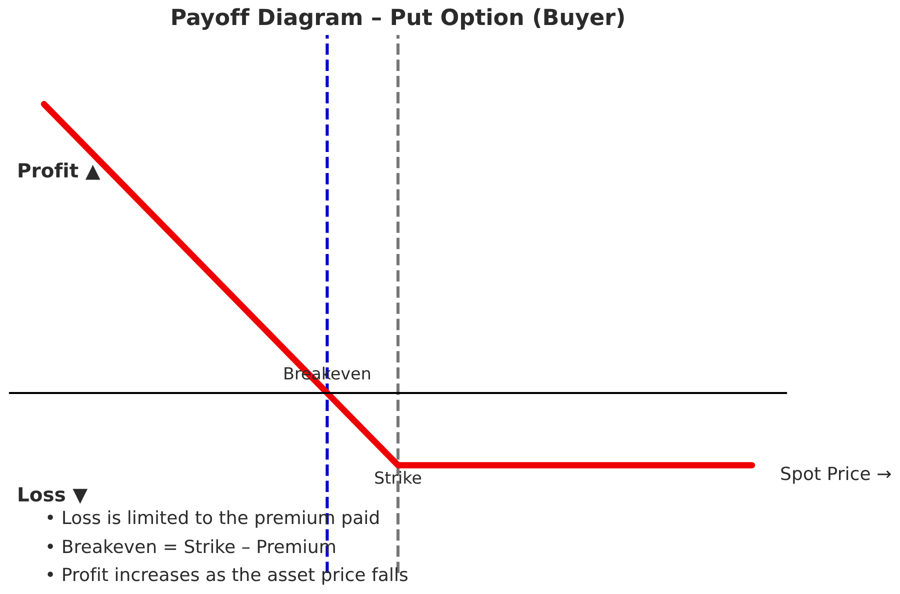  Describe the element at coordinates (398, 19) in the screenshot. I see `chart-title: Payoff Diagram – Put Option (Buyer)` at that location.